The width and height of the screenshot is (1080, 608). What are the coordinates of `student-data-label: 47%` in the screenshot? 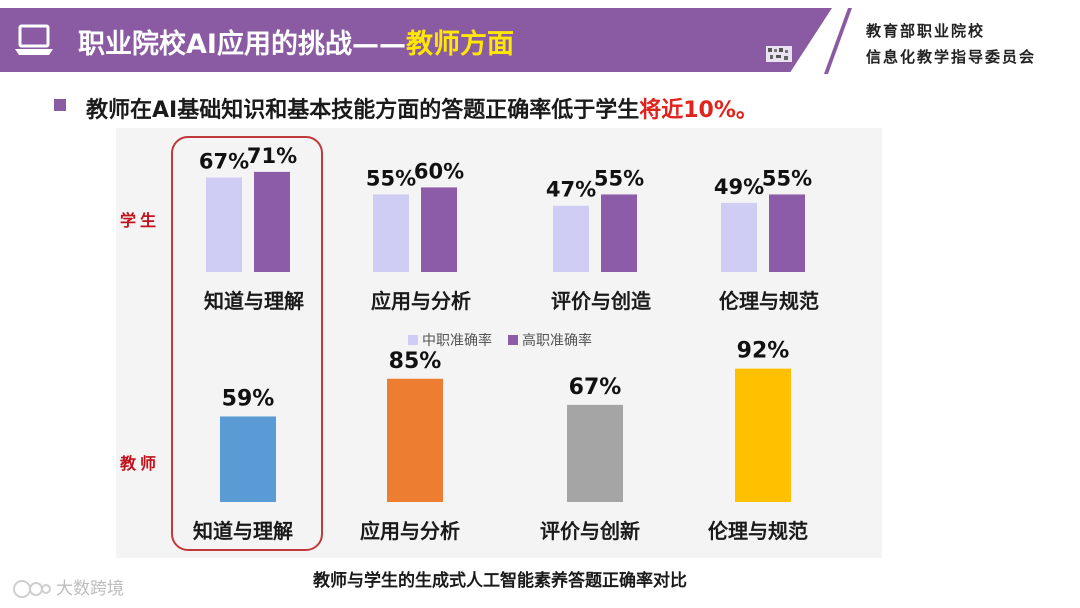 It's located at (571, 190).